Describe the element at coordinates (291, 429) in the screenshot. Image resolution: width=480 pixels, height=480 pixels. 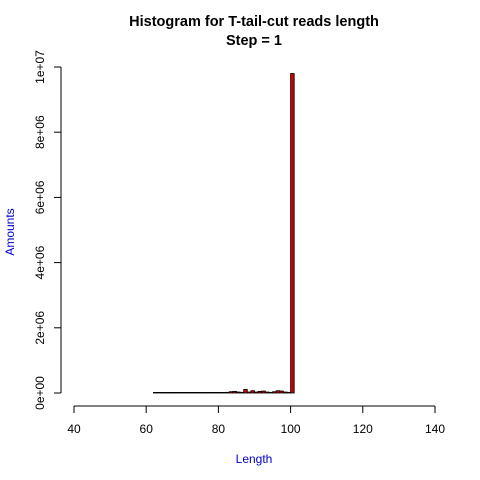
I see `x-tick-label: 100` at that location.